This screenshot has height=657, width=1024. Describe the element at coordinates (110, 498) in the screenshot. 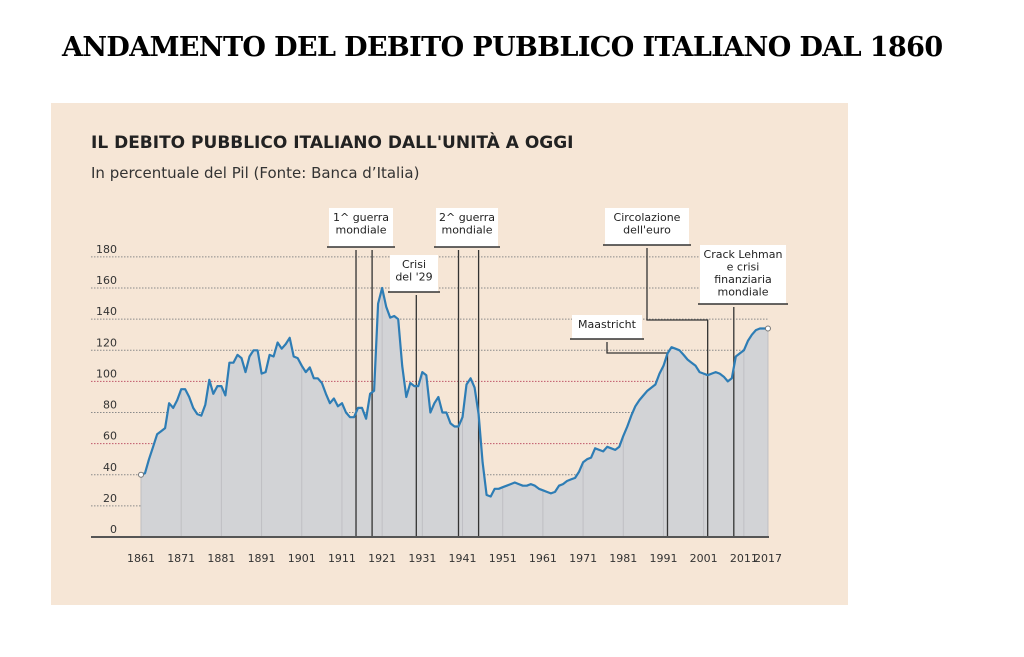

I see `y-tick-label: 20` at that location.